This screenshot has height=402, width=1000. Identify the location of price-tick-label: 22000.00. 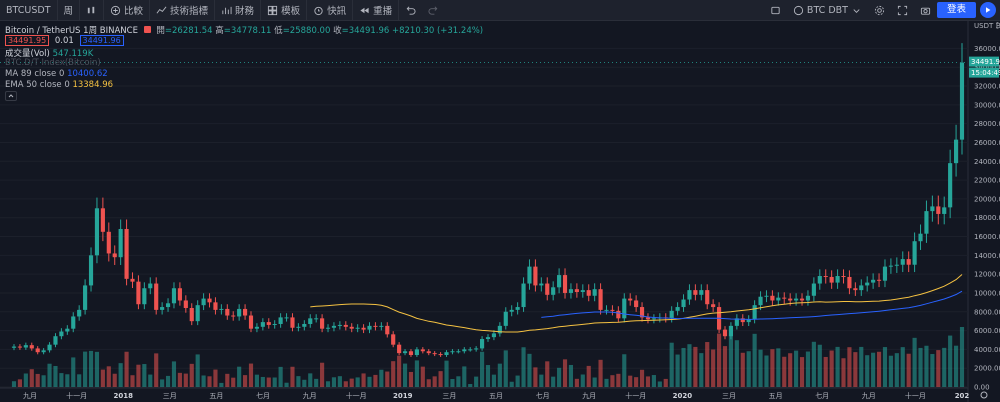
(987, 181).